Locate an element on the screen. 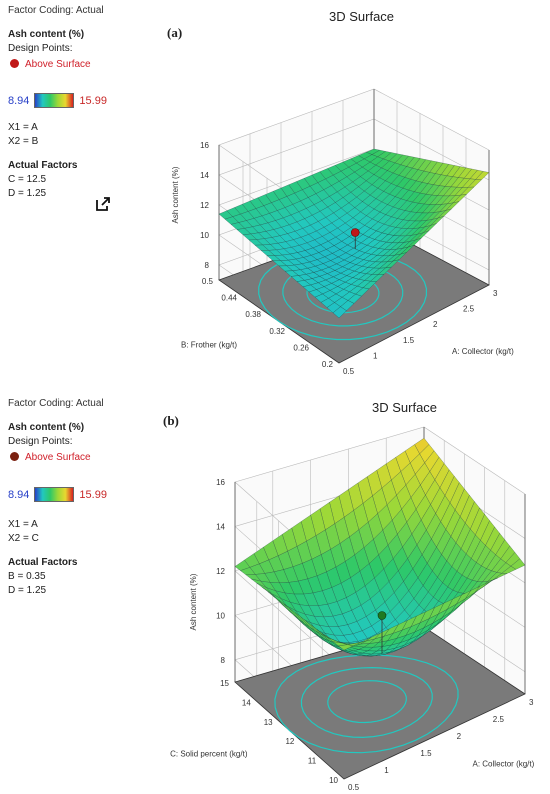 The height and width of the screenshot is (794, 550). y-tick-label: 0.2 is located at coordinates (328, 364).